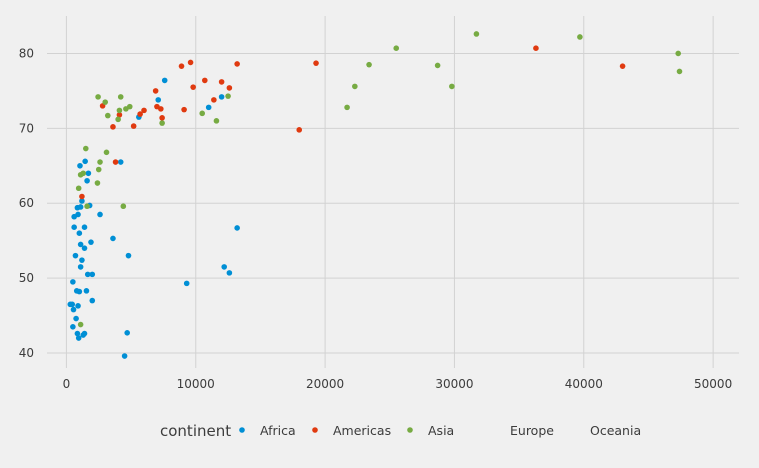 The height and width of the screenshot is (468, 759). What do you see at coordinates (26, 53) in the screenshot?
I see `y-tick-label: 80` at bounding box center [26, 53].